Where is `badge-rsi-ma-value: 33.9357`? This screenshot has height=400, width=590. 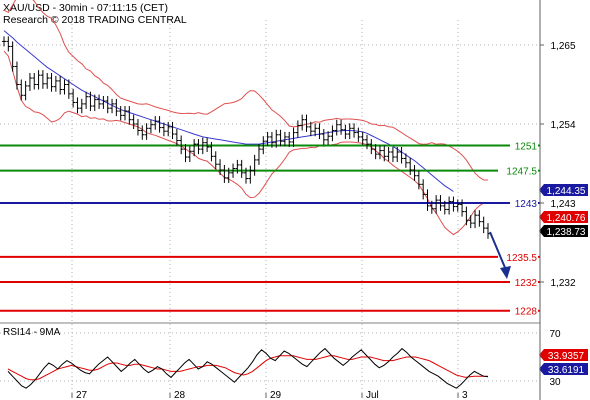
badge-rsi-ma-value: 33.9357 is located at coordinates (566, 356).